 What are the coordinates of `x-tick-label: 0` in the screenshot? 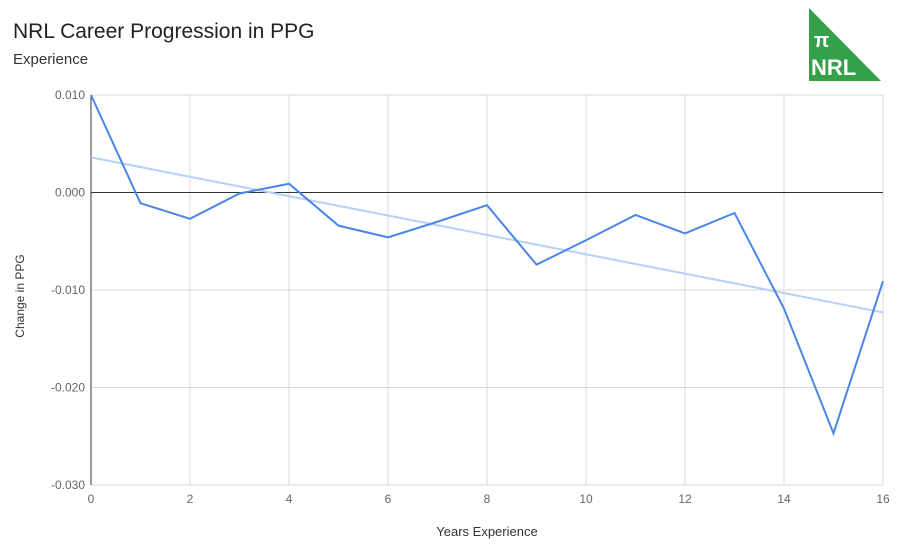 It's located at (91, 499).